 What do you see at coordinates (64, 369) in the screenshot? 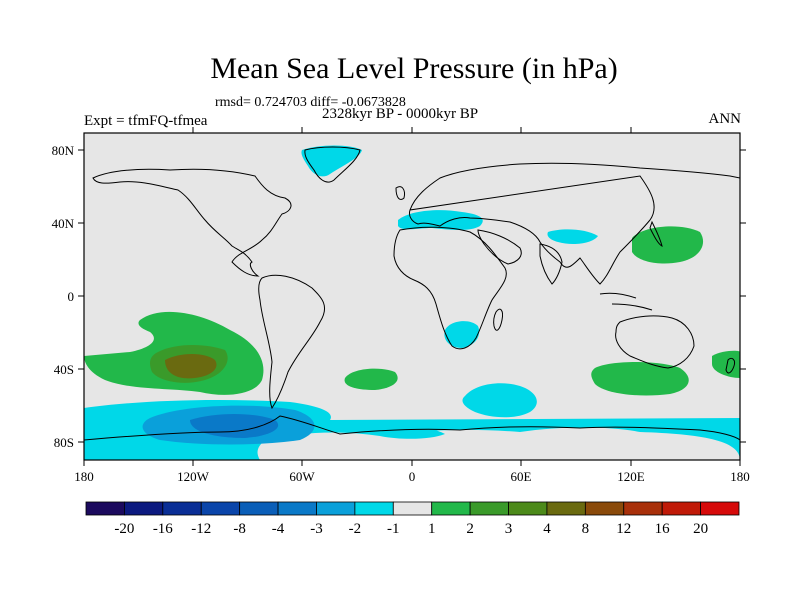
I see `lat-label: 40S` at bounding box center [64, 369].